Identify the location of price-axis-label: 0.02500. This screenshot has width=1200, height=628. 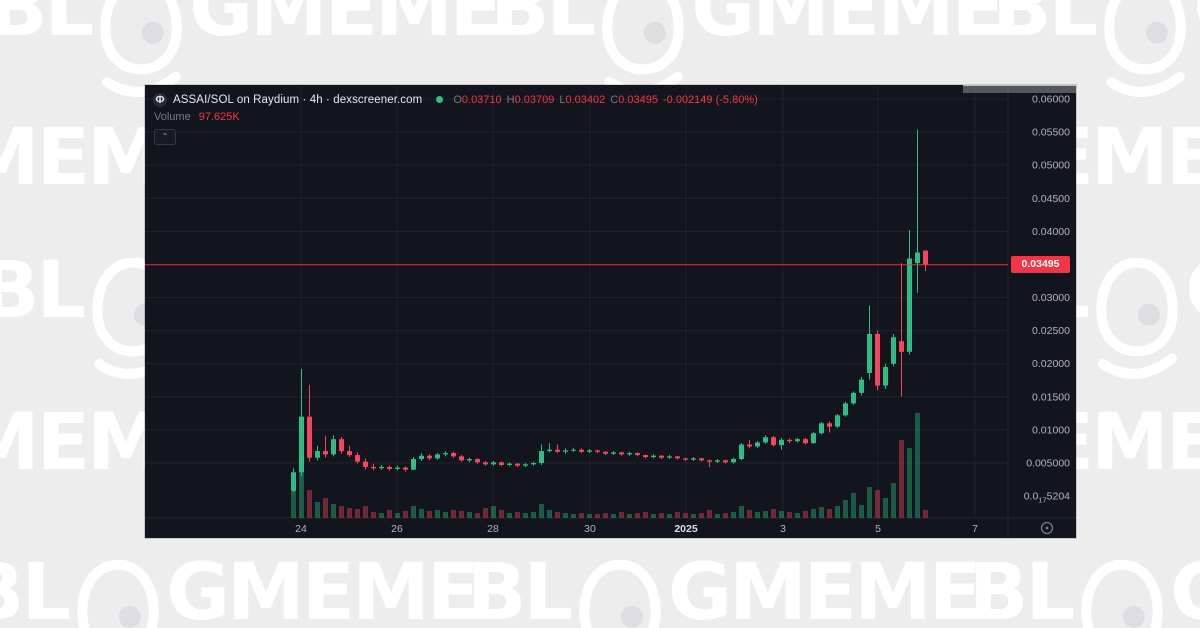
(1051, 331).